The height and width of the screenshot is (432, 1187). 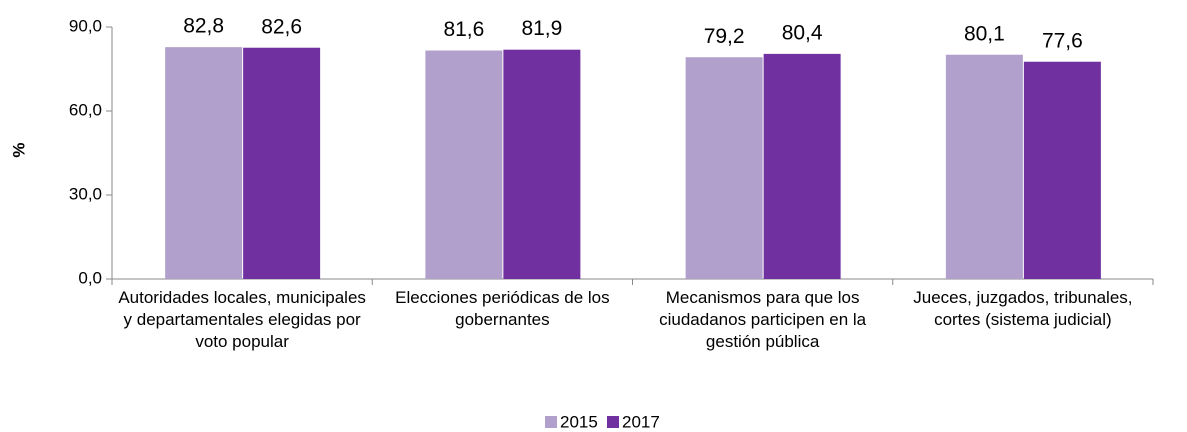 I want to click on legend-label: 2015, so click(x=579, y=421).